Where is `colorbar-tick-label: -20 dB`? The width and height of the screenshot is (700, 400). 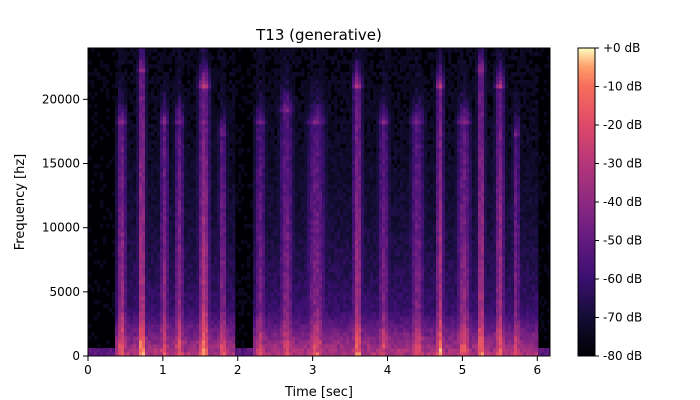 colorbar-tick-label: -20 dB is located at coordinates (622, 125).